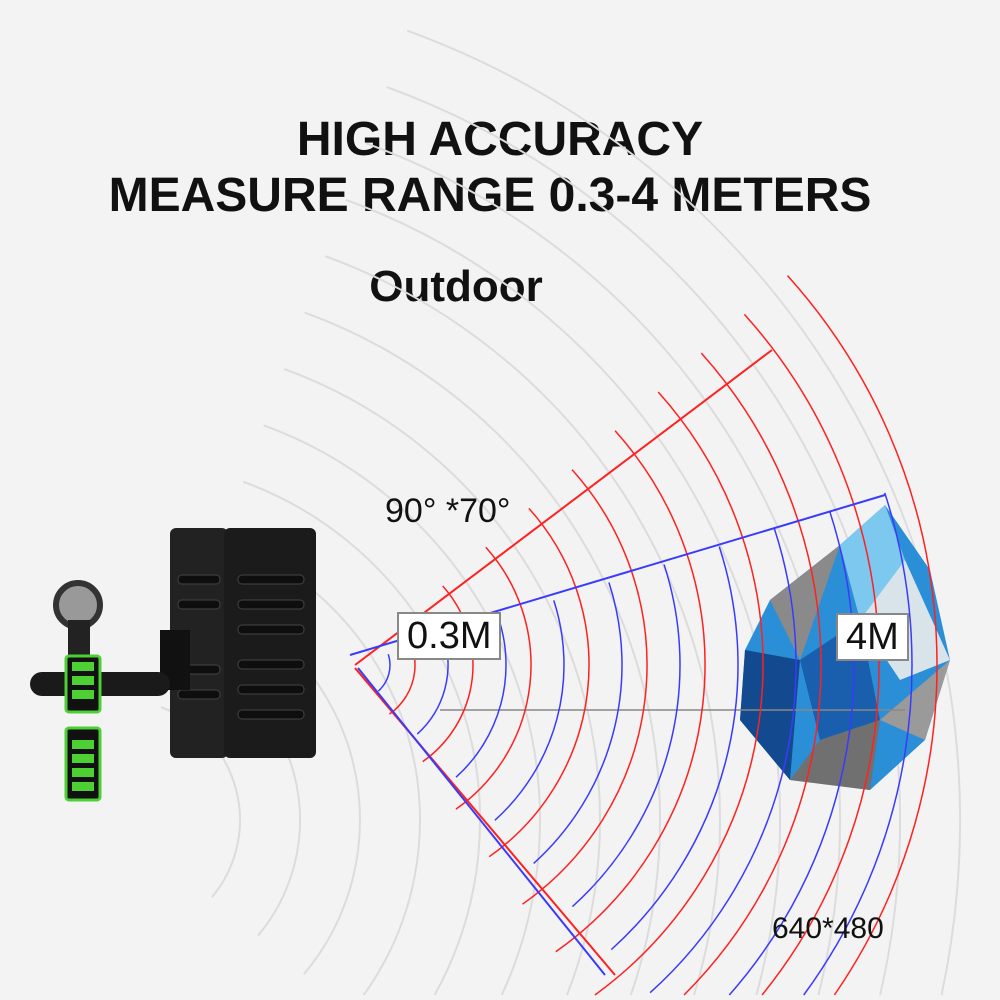 This screenshot has width=1000, height=1000. What do you see at coordinates (456, 286) in the screenshot?
I see `mode-label: Outdoor` at bounding box center [456, 286].